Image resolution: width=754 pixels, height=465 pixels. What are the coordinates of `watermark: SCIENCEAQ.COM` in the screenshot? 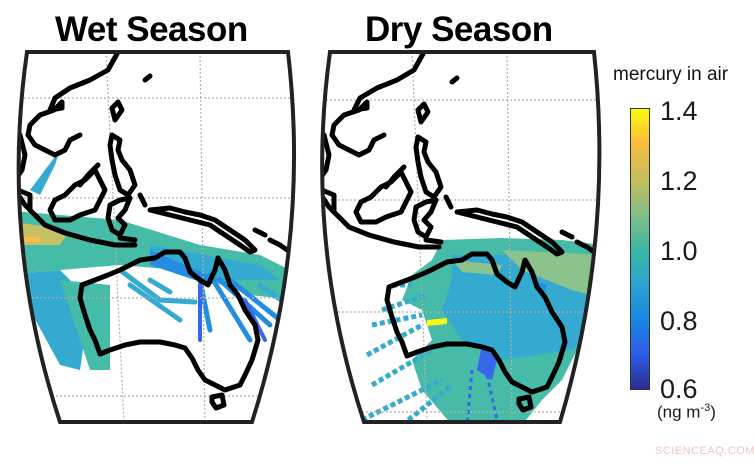 It's located at (704, 451).